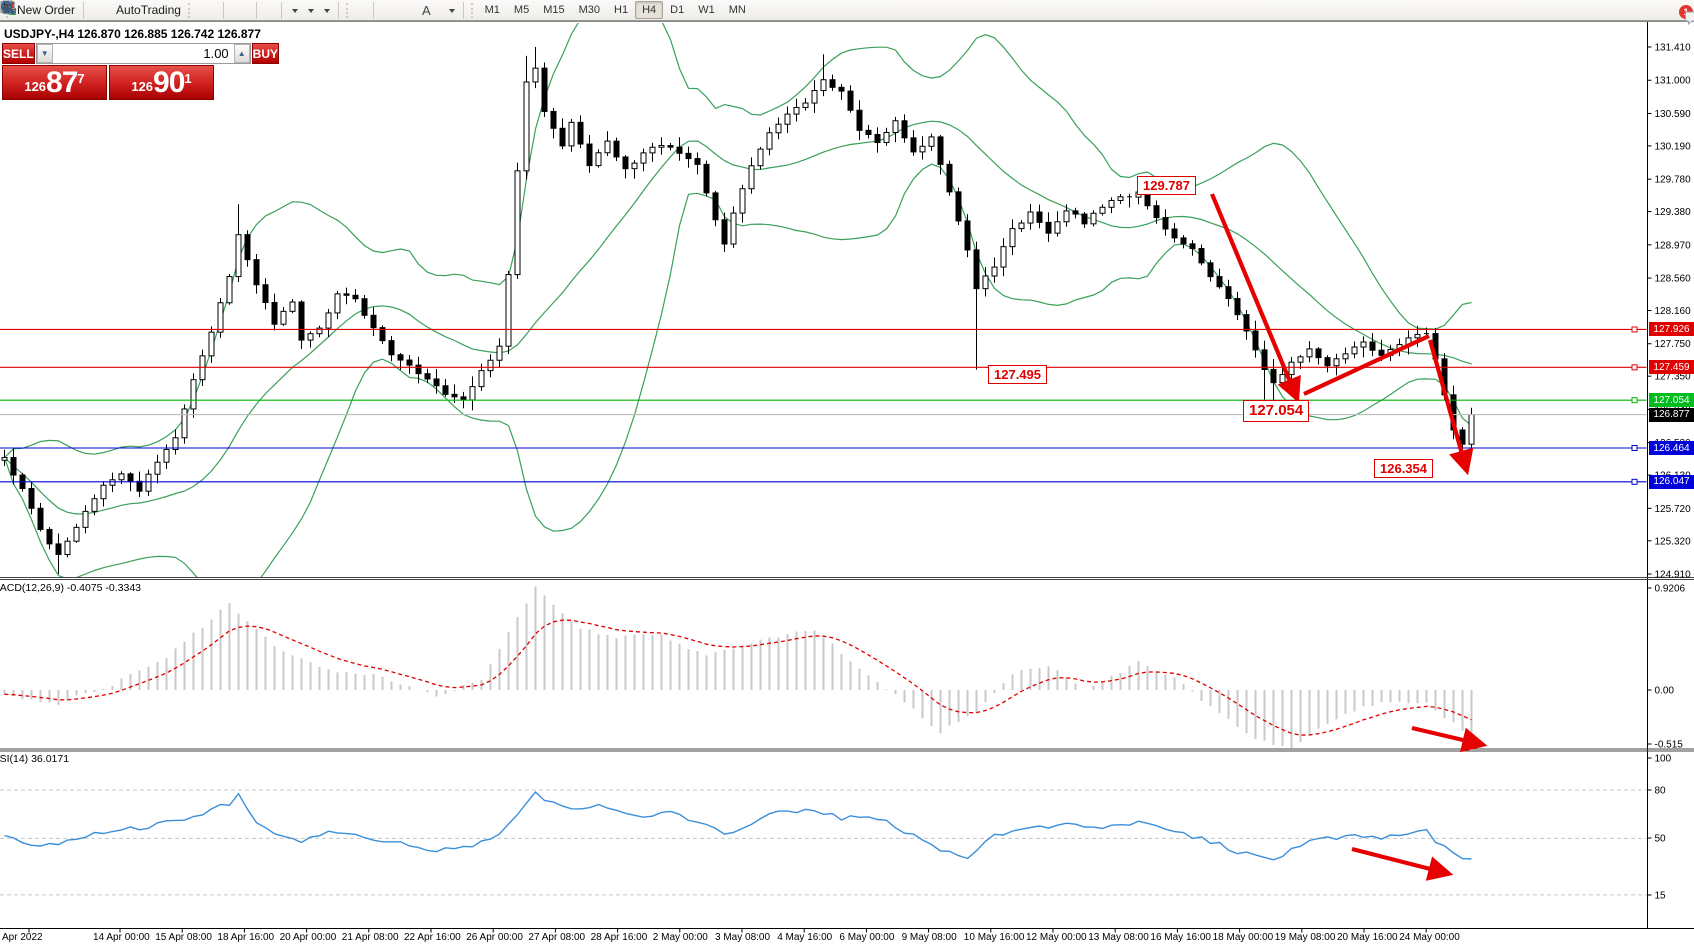 The height and width of the screenshot is (947, 1694). What do you see at coordinates (70, 588) in the screenshot?
I see `macd-indicator-label: MACD(12,26,9) -0.4075 -0.3343` at bounding box center [70, 588].